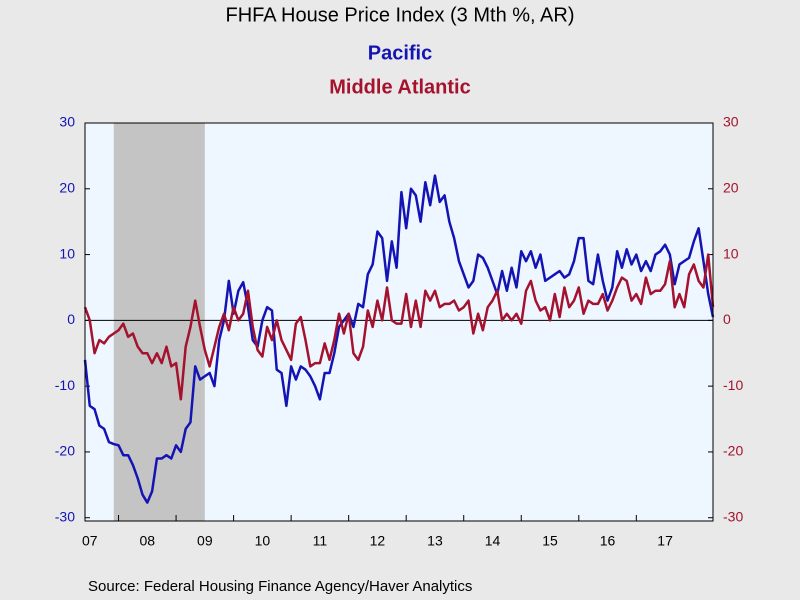 Image resolution: width=800 pixels, height=600 pixels. Describe the element at coordinates (90, 541) in the screenshot. I see `x-tick-label: 07` at that location.